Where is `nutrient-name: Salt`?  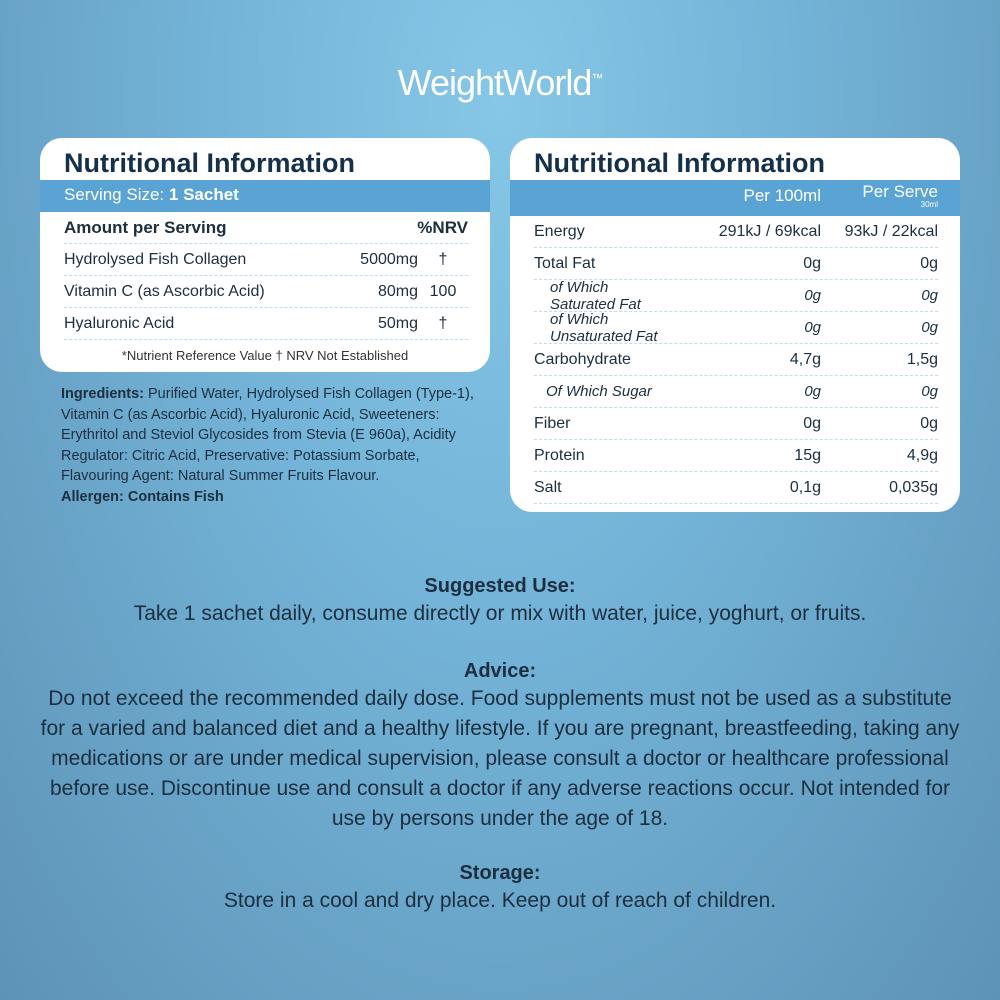
nutrient-name: Salt is located at coordinates (548, 487).